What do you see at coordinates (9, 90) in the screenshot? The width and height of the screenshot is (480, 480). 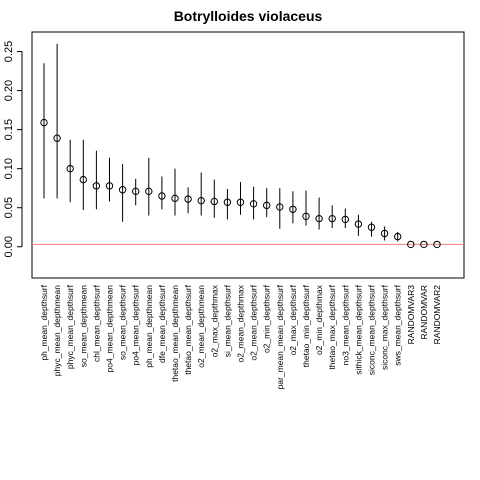 I see `y-tick-label: 0.20` at bounding box center [9, 90].